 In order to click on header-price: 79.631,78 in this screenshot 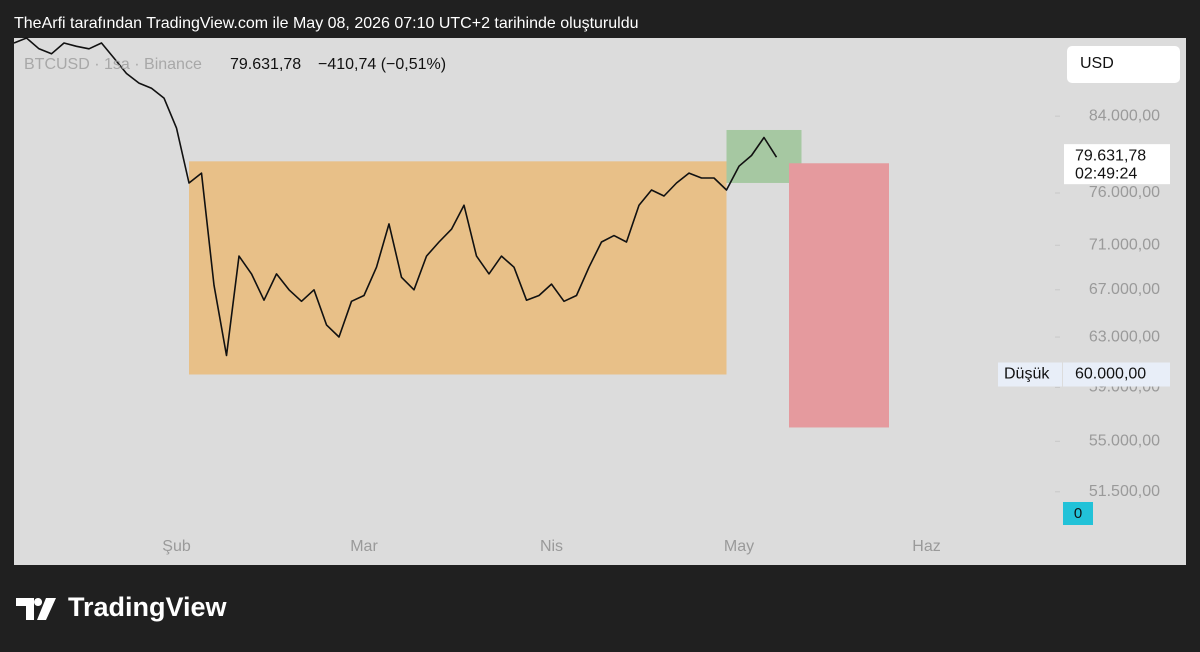, I will do `click(265, 64)`.